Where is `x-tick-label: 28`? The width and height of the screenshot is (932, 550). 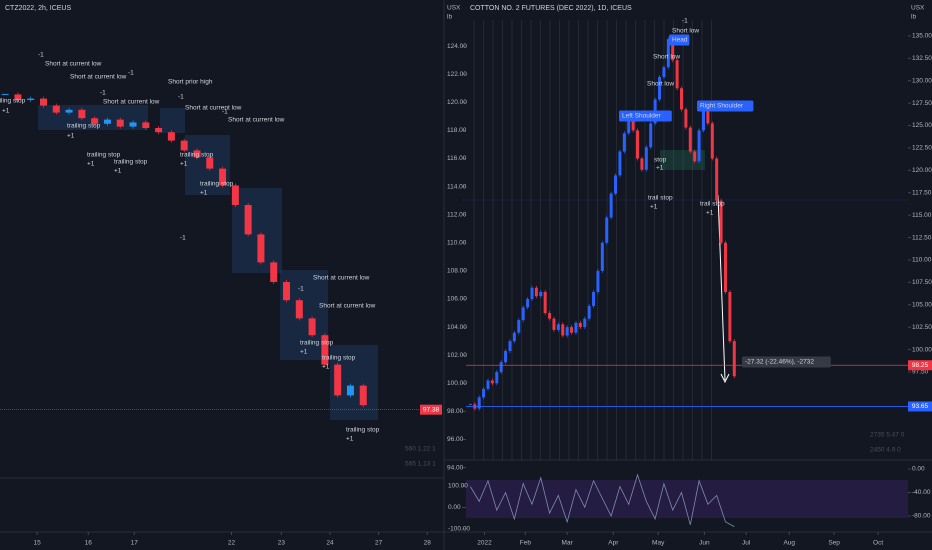
x-tick-label: 28 is located at coordinates (428, 543).